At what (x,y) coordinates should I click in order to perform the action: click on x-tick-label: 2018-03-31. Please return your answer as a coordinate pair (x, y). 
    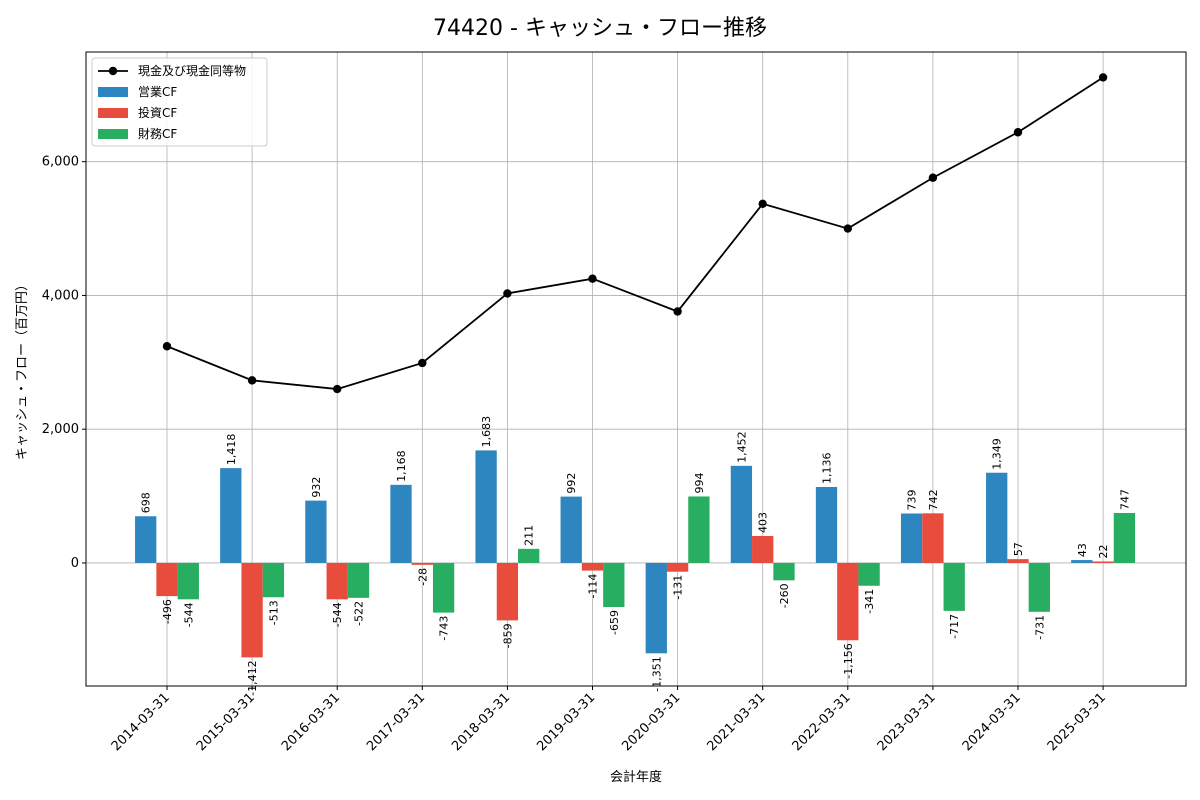
    Looking at the image, I should click on (481, 722).